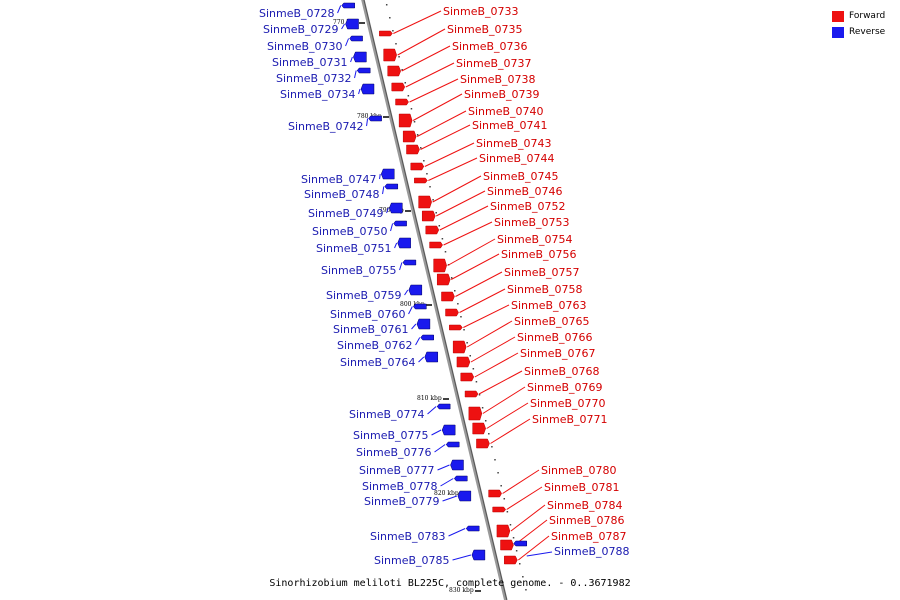 Image resolution: width=900 pixels, height=600 pixels. I want to click on reverse-gene-label: SinmeB_0764, so click(378, 362).